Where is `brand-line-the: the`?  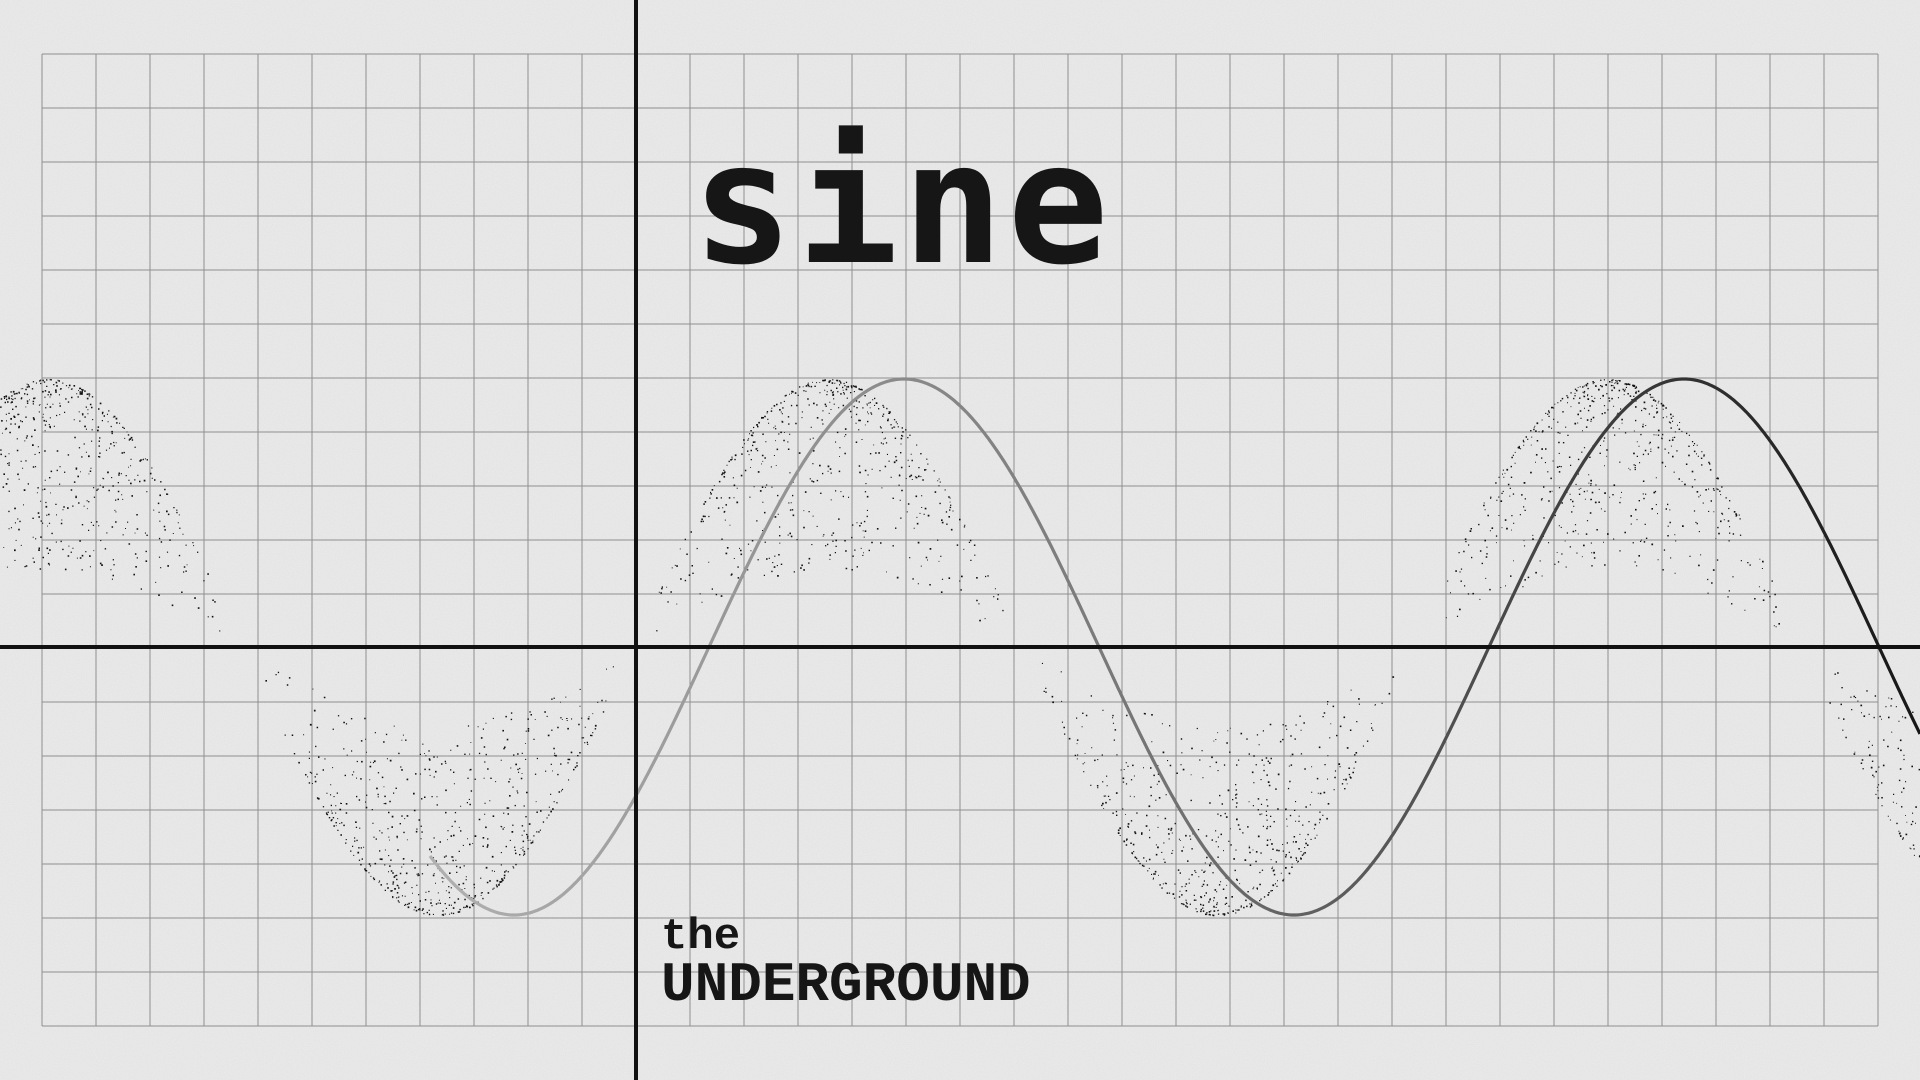
brand-line-the: the is located at coordinates (700, 937).